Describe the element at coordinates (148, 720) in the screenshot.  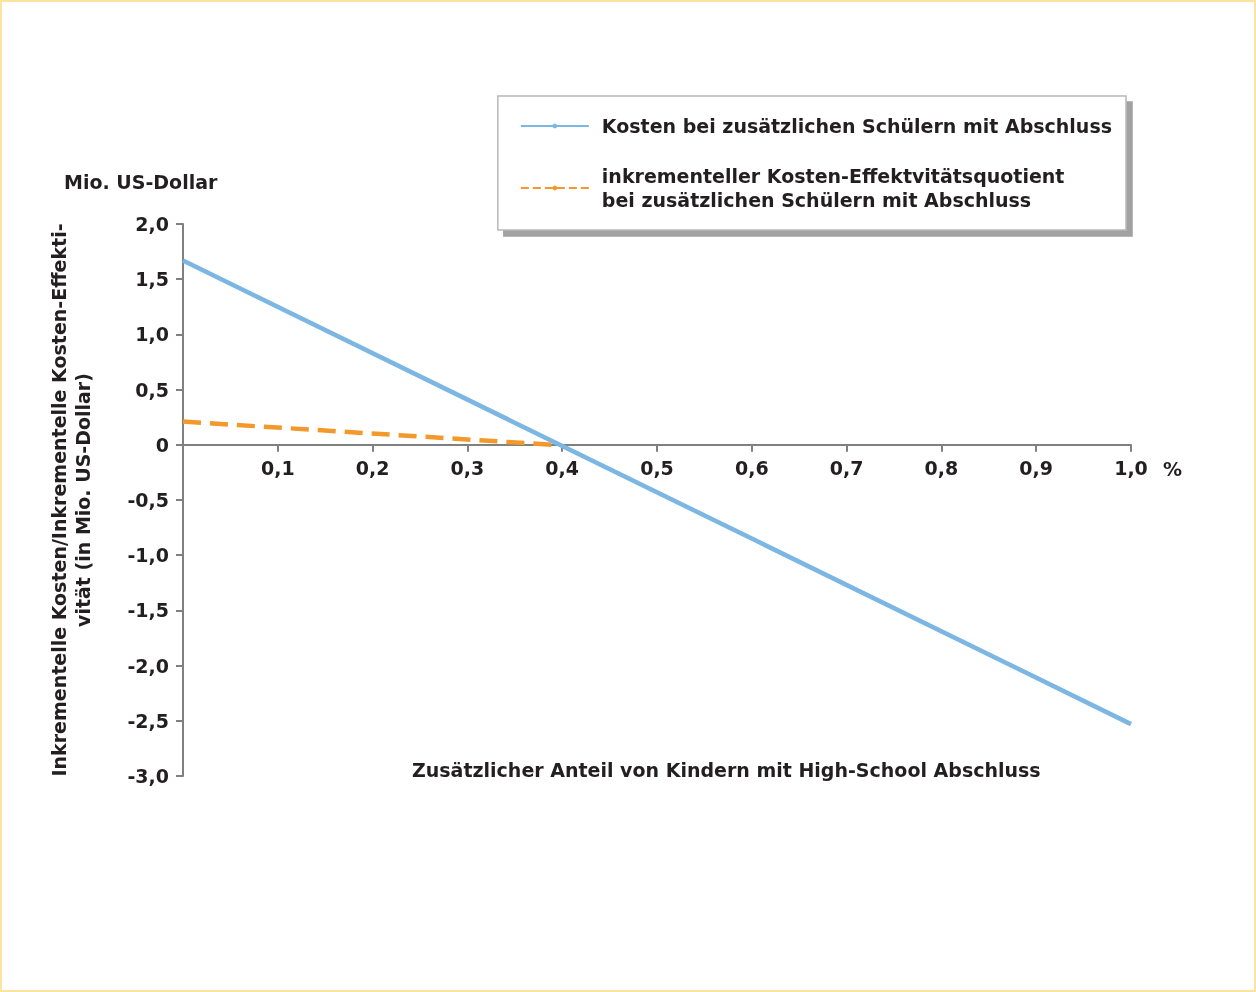
I see `y-tick-label: -2,5` at that location.